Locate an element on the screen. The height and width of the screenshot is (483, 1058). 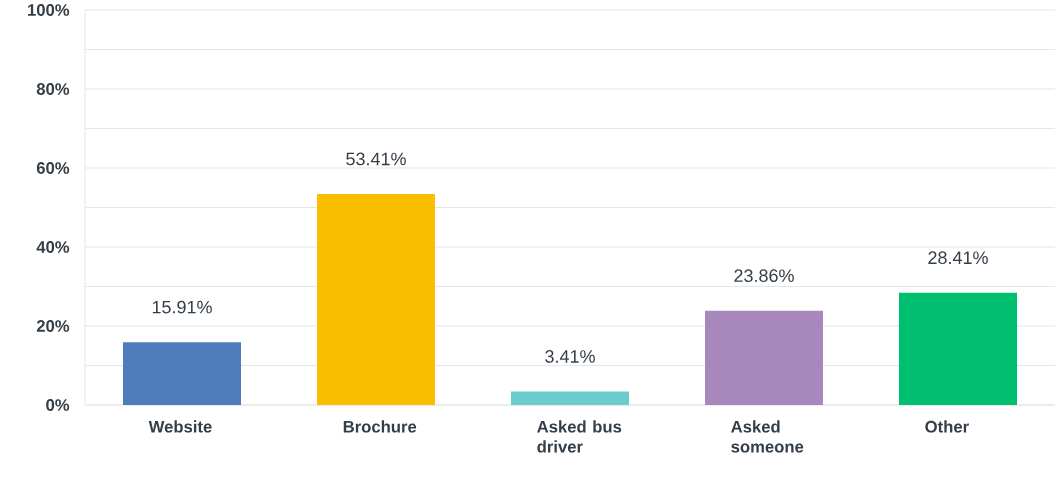
y-tick-label: 100% is located at coordinates (49, 10).